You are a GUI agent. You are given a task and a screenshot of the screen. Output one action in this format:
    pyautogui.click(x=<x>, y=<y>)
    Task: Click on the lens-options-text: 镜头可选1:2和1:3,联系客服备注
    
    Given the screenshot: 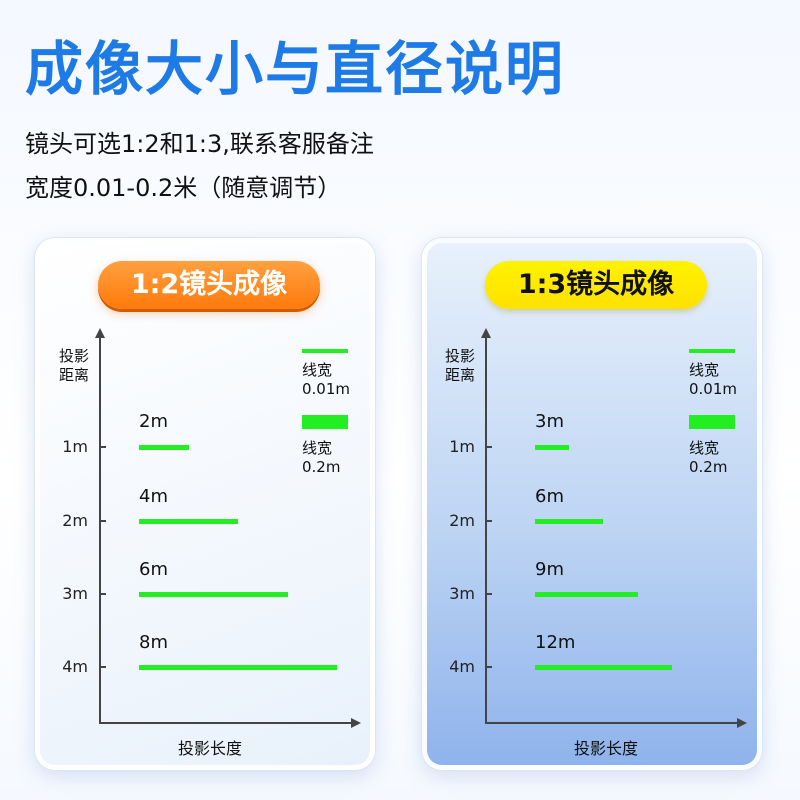 What is the action you would take?
    pyautogui.click(x=199, y=144)
    